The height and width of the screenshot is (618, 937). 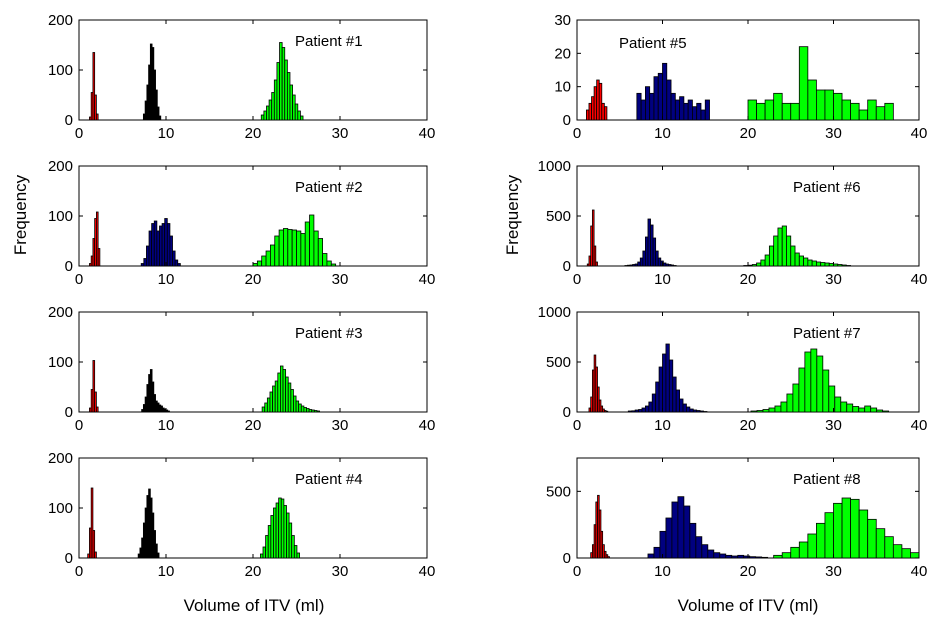 What do you see at coordinates (558, 362) in the screenshot?
I see `y-tick-label: 500` at bounding box center [558, 362].